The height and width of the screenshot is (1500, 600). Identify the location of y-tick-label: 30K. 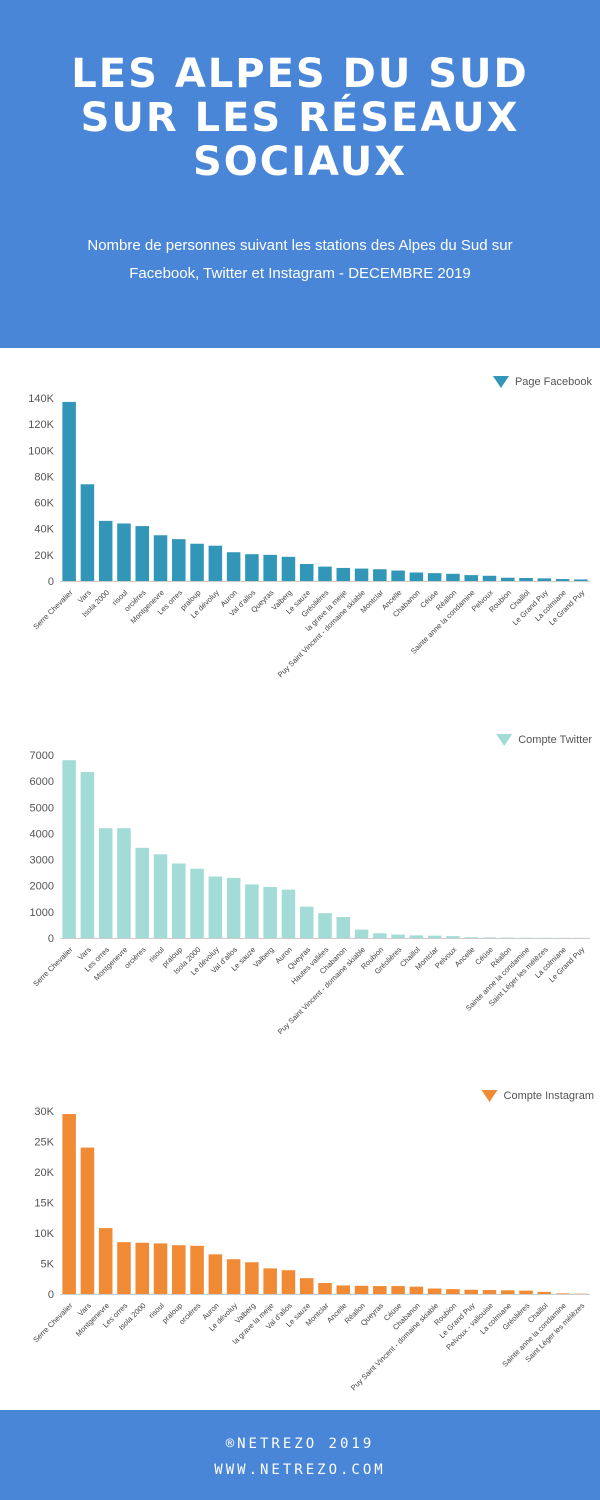
(44, 1112).